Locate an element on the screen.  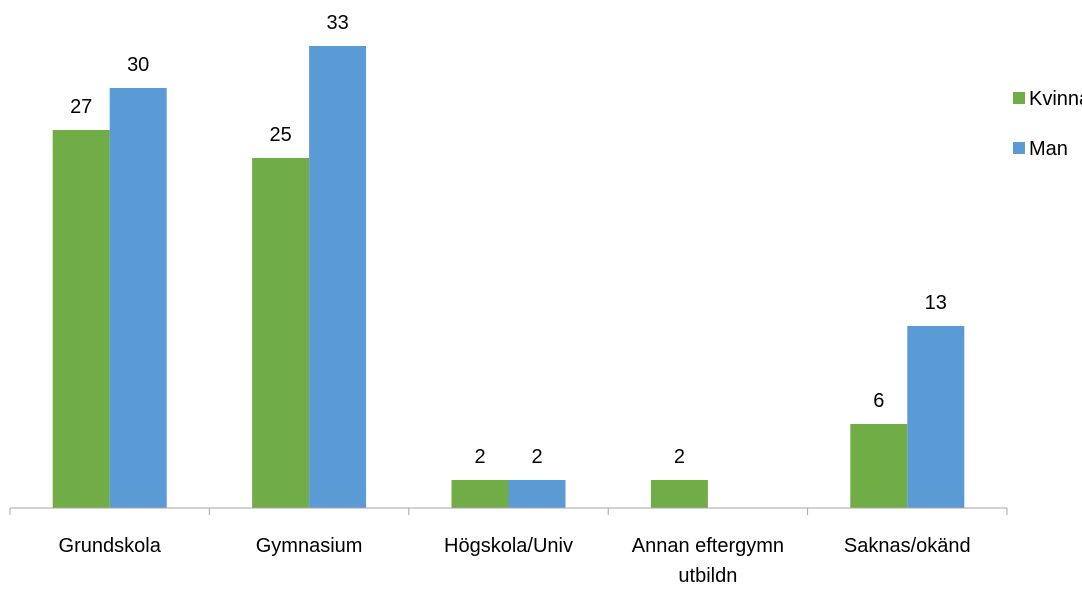
bar-kvinna-gymnasium is located at coordinates (281, 333).